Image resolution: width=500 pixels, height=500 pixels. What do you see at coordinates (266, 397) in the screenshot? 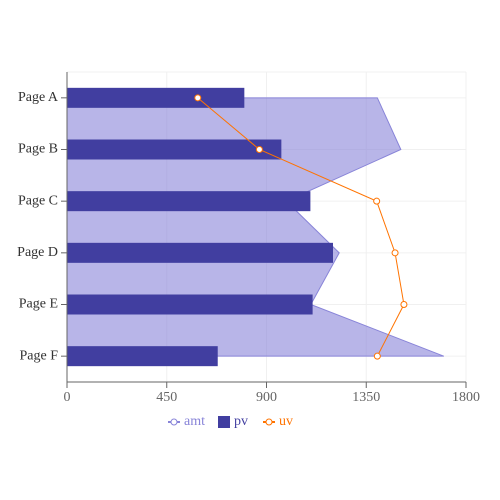
I see `x-tick-label: 900` at bounding box center [266, 397].